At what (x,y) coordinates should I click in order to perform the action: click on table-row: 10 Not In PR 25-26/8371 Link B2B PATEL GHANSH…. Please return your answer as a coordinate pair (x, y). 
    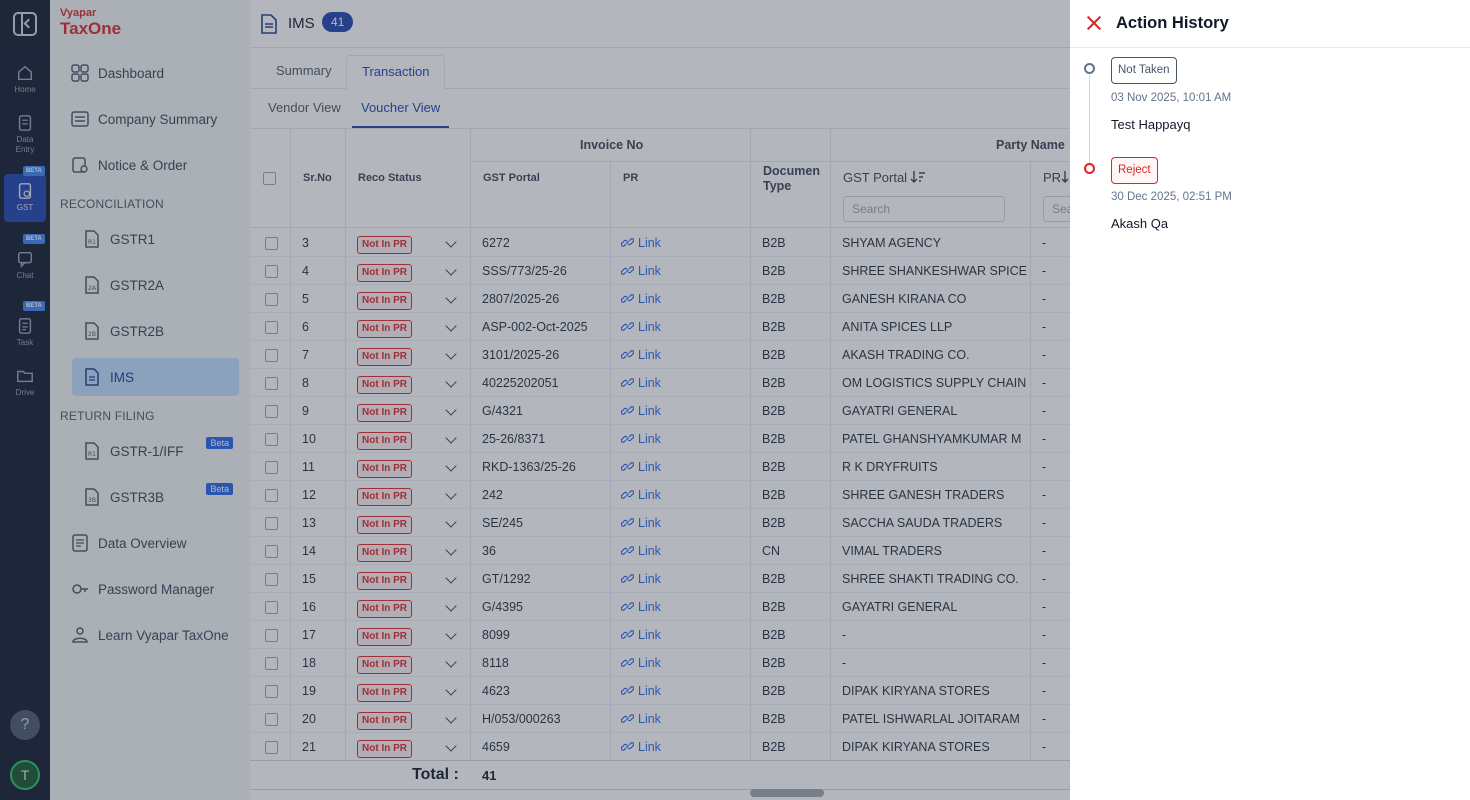
    Looking at the image, I should click on (860, 439).